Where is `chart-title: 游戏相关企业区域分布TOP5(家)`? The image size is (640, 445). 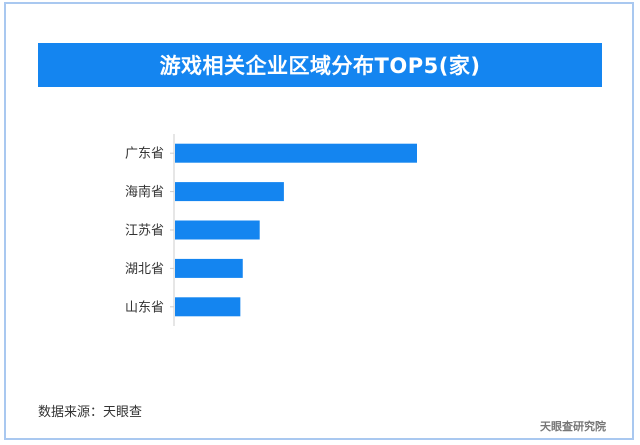
chart-title: 游戏相关企业区域分布TOP5(家) is located at coordinates (320, 66).